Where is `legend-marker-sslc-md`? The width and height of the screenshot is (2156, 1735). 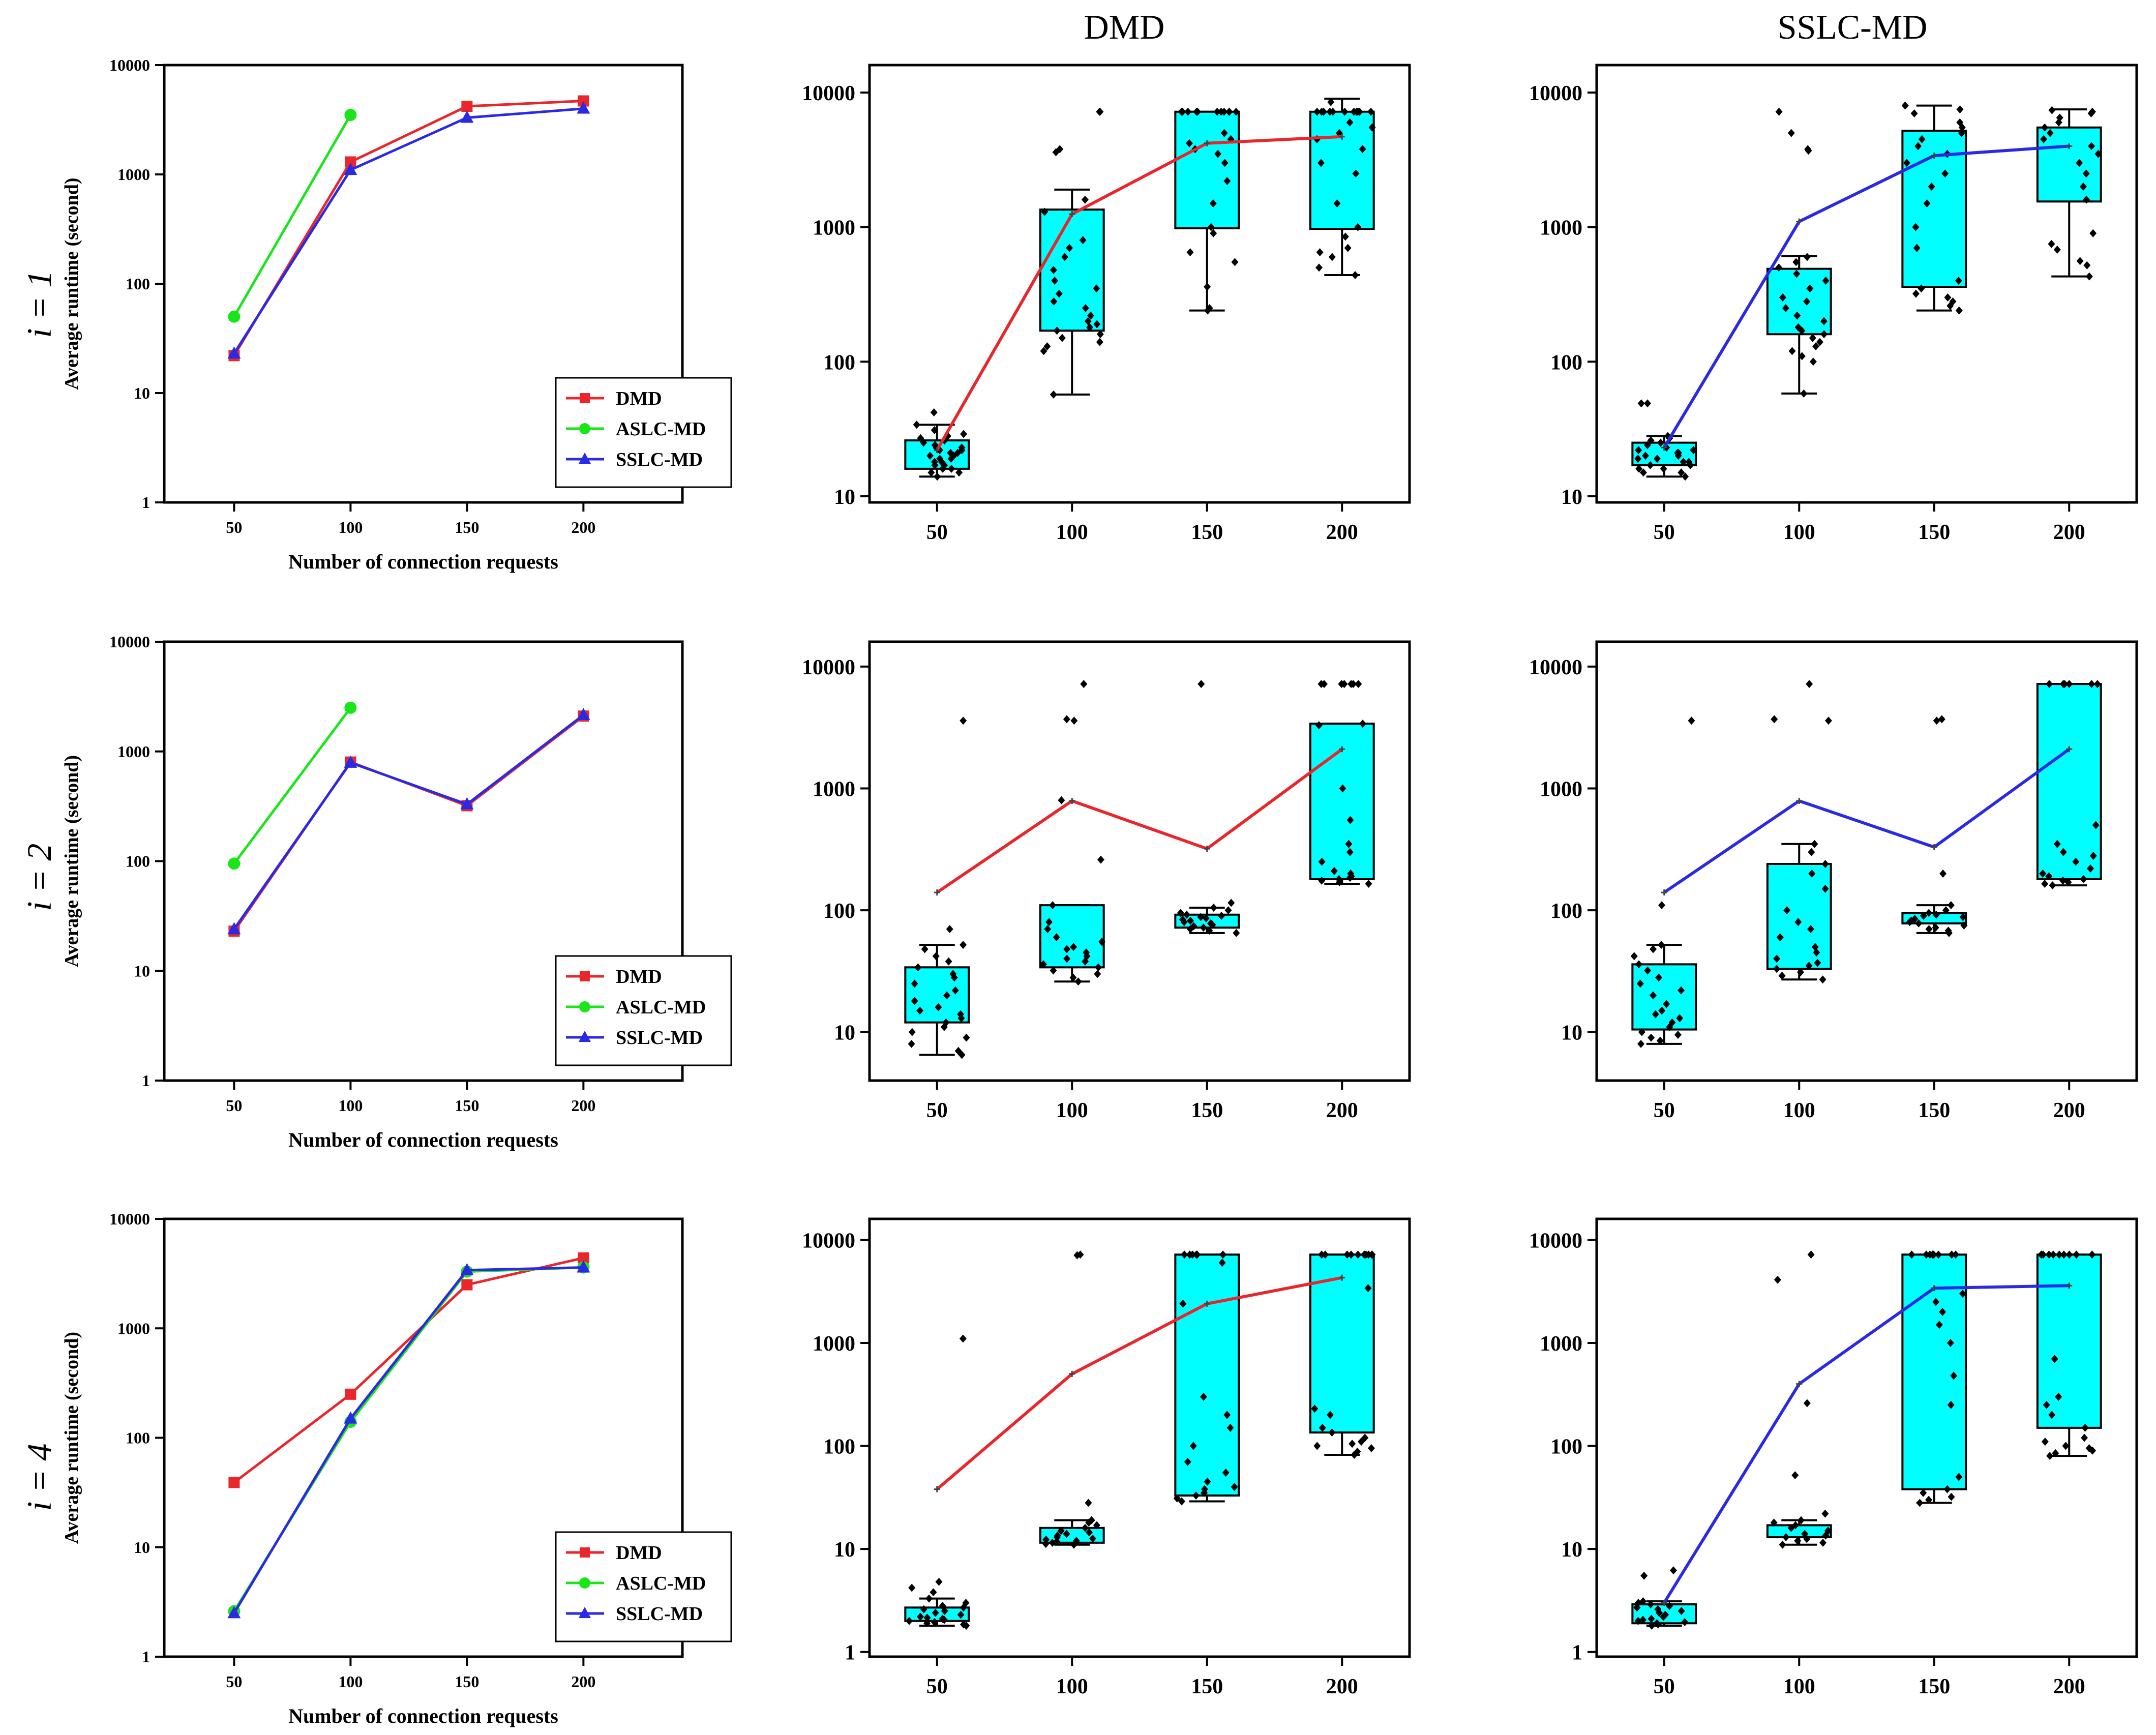
legend-marker-sslc-md is located at coordinates (585, 1036).